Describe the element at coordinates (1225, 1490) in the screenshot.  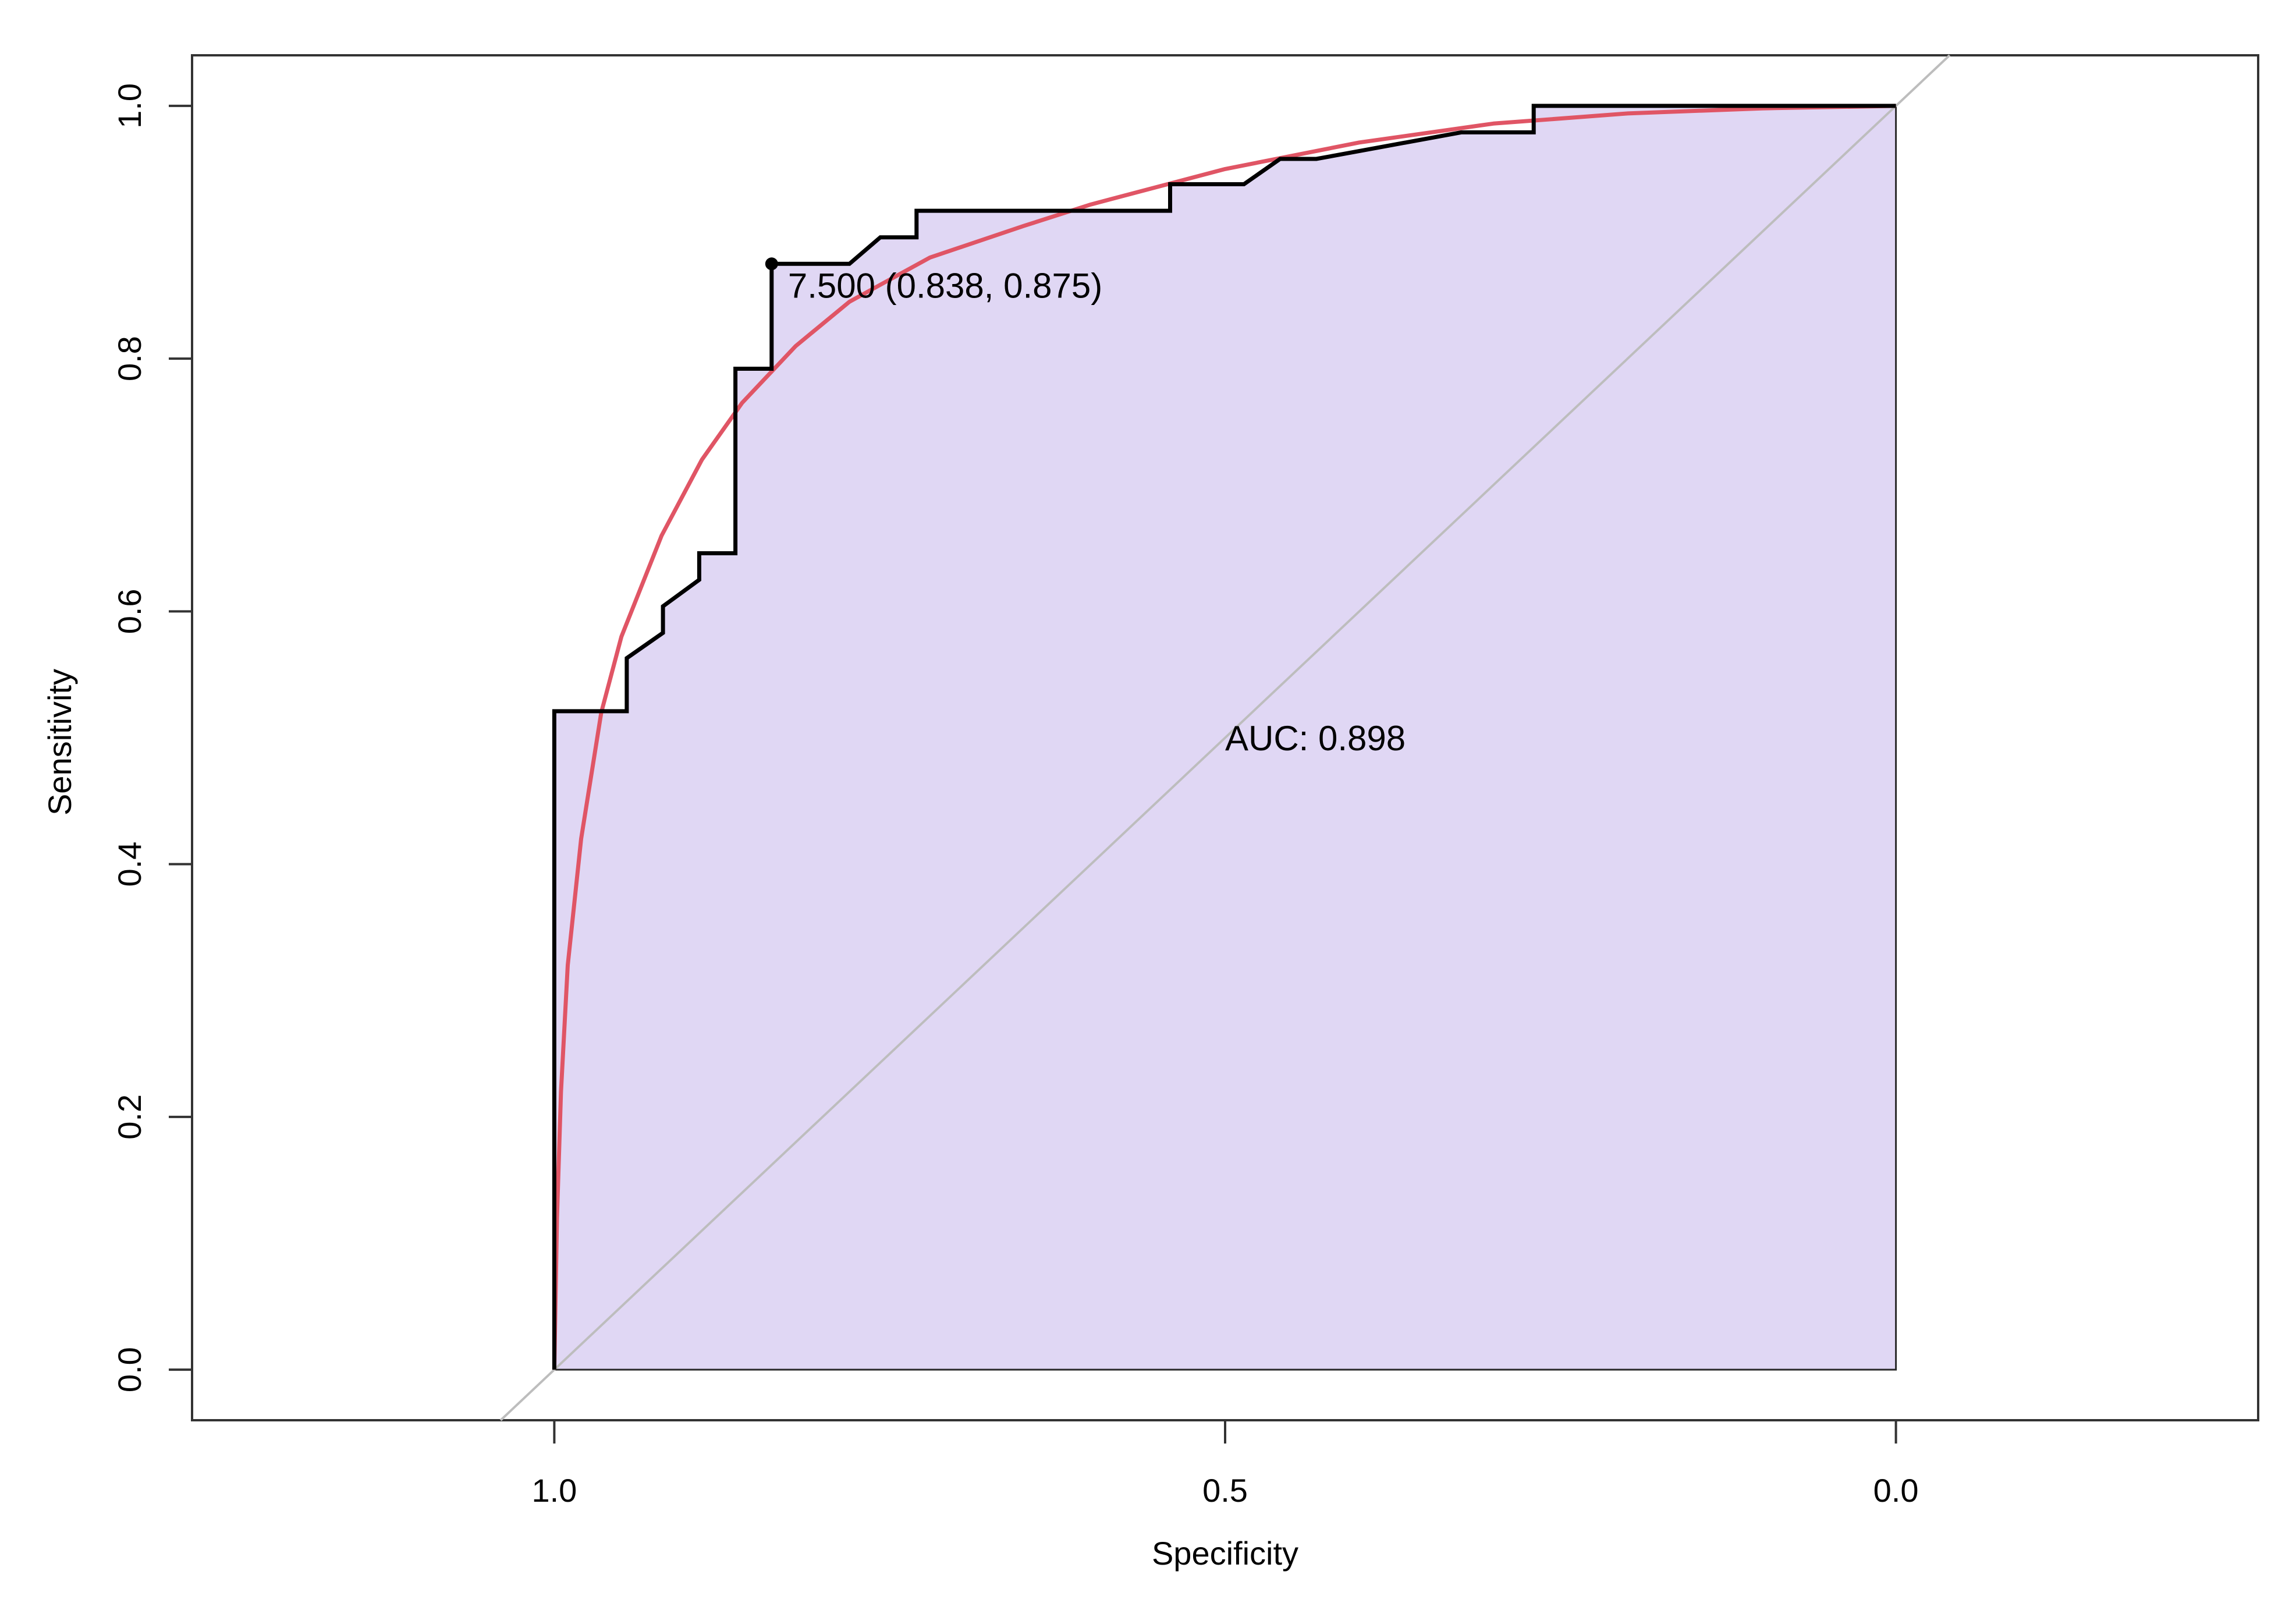
I see `x-tick-label: 0.5` at that location.